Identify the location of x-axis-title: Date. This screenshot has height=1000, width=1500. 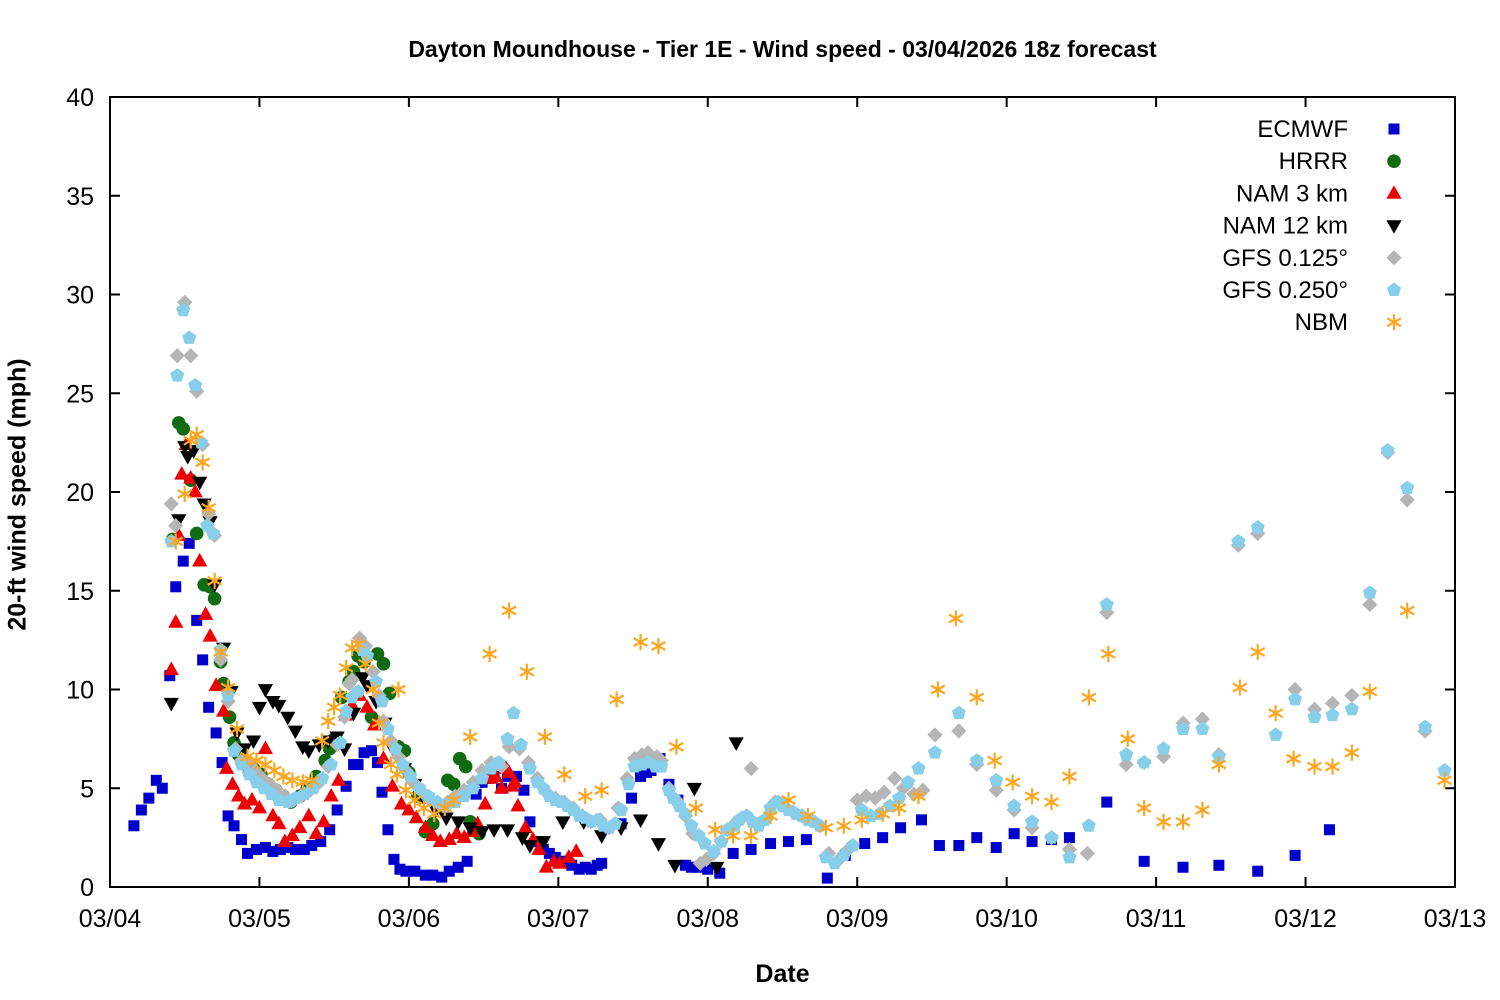
(782, 974).